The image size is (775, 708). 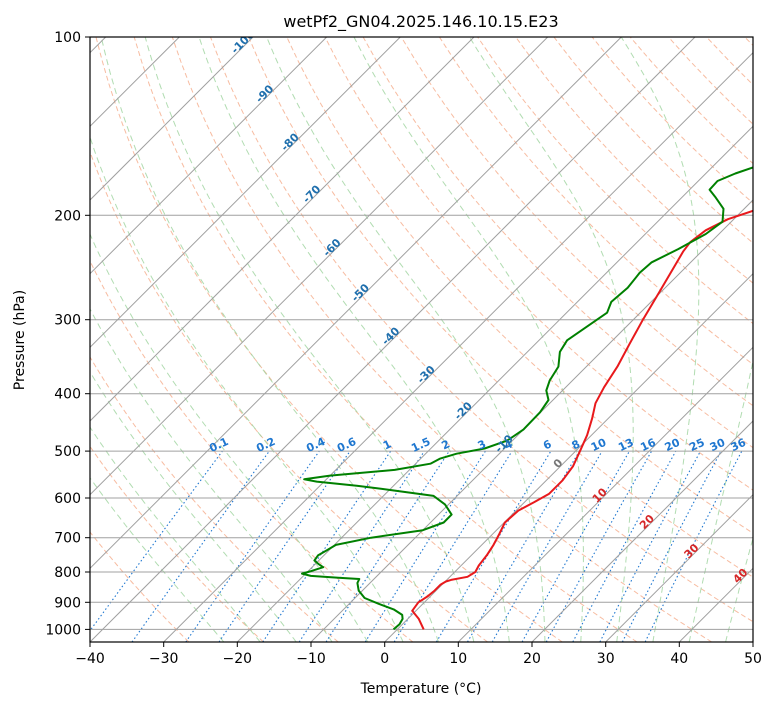 I want to click on mixing-ratio-label: 30, so click(x=718, y=445).